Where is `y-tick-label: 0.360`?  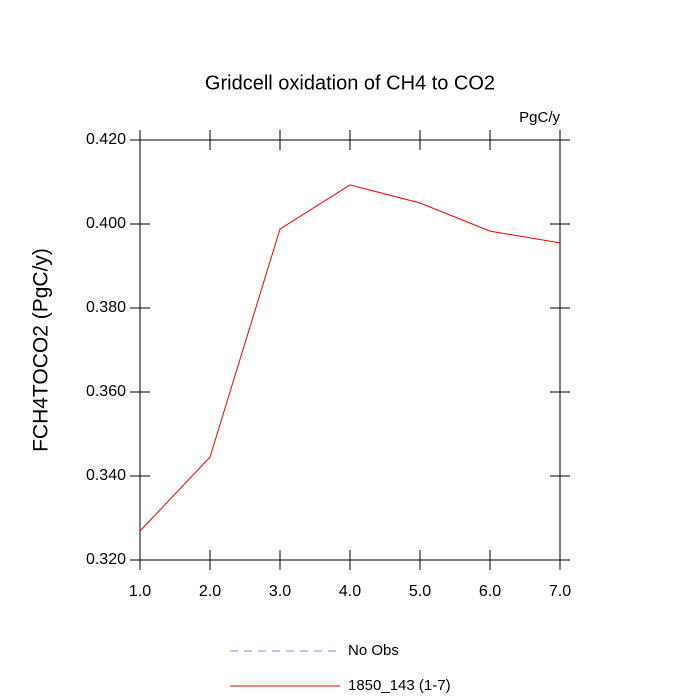 y-tick-label: 0.360 is located at coordinates (106, 391).